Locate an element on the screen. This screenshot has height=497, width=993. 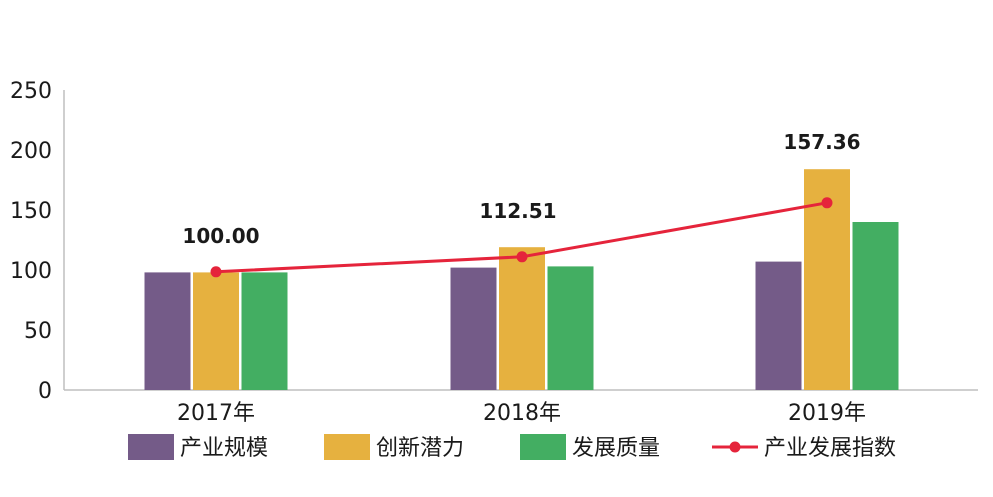
index-data-label-1: 100.00 is located at coordinates (220, 236).